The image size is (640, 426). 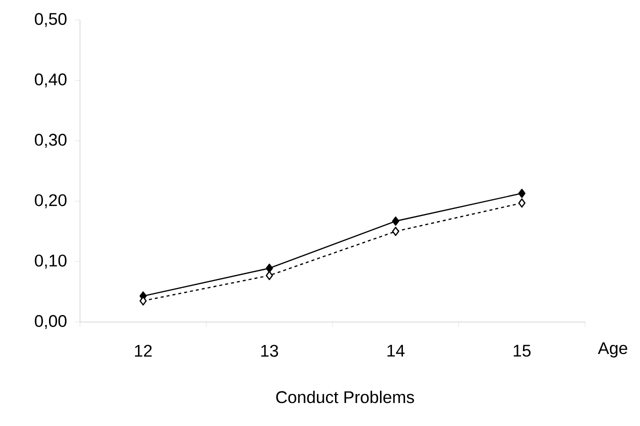 I want to click on x-tick-label: 15, so click(x=522, y=350).